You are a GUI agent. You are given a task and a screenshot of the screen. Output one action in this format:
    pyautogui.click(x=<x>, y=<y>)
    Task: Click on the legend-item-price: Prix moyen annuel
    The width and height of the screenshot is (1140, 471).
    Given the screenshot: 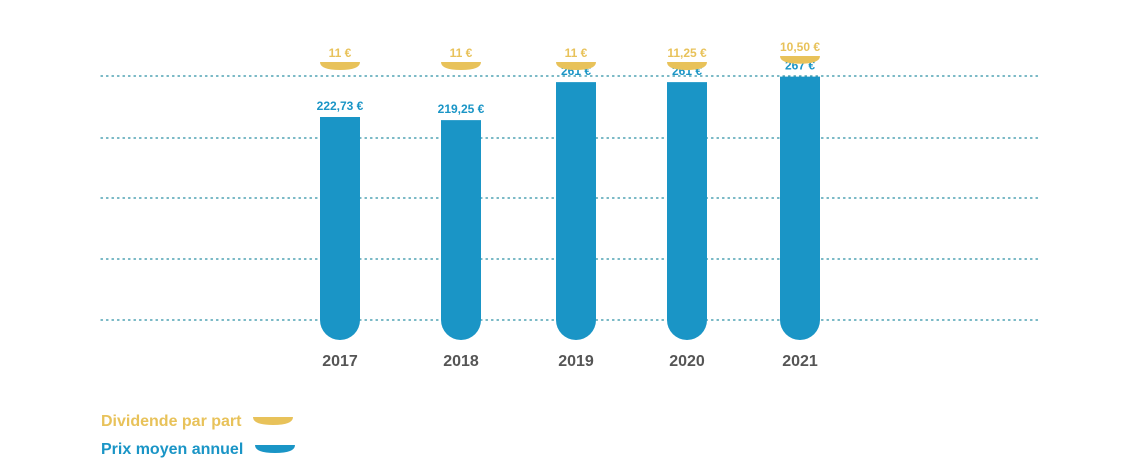 What is the action you would take?
    pyautogui.click(x=231, y=450)
    